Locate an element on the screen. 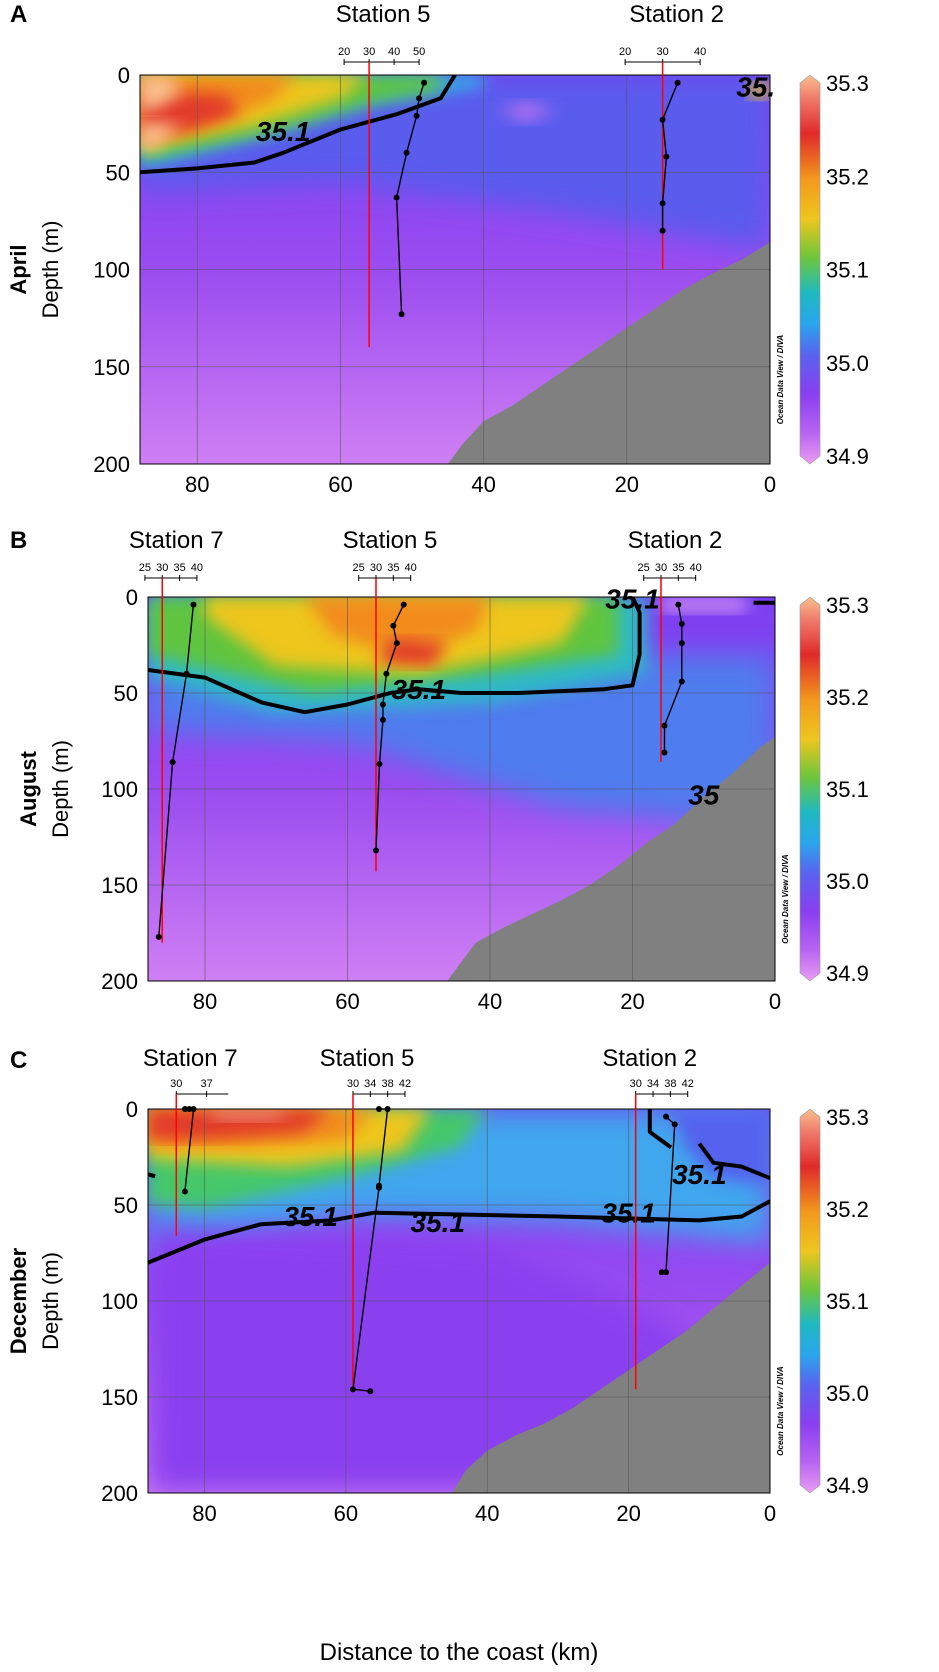  colorbar-tick-label: 35.0 is located at coordinates (847, 1393).